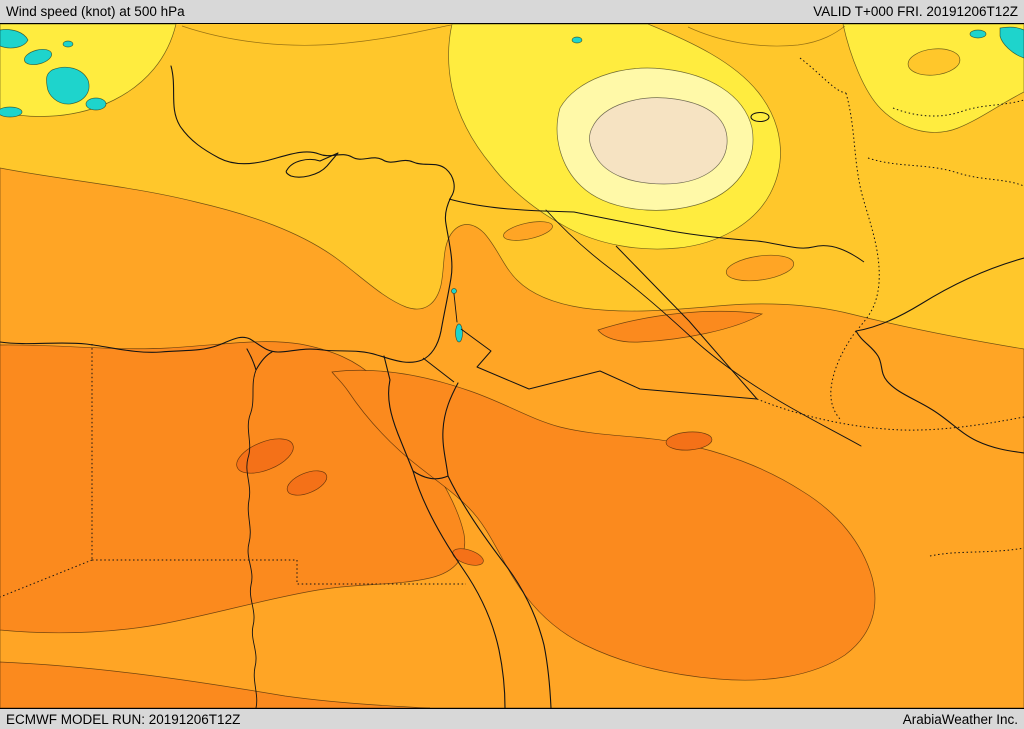 The width and height of the screenshot is (1024, 729). What do you see at coordinates (760, 117) in the screenshot?
I see `turkey-lake-outline` at bounding box center [760, 117].